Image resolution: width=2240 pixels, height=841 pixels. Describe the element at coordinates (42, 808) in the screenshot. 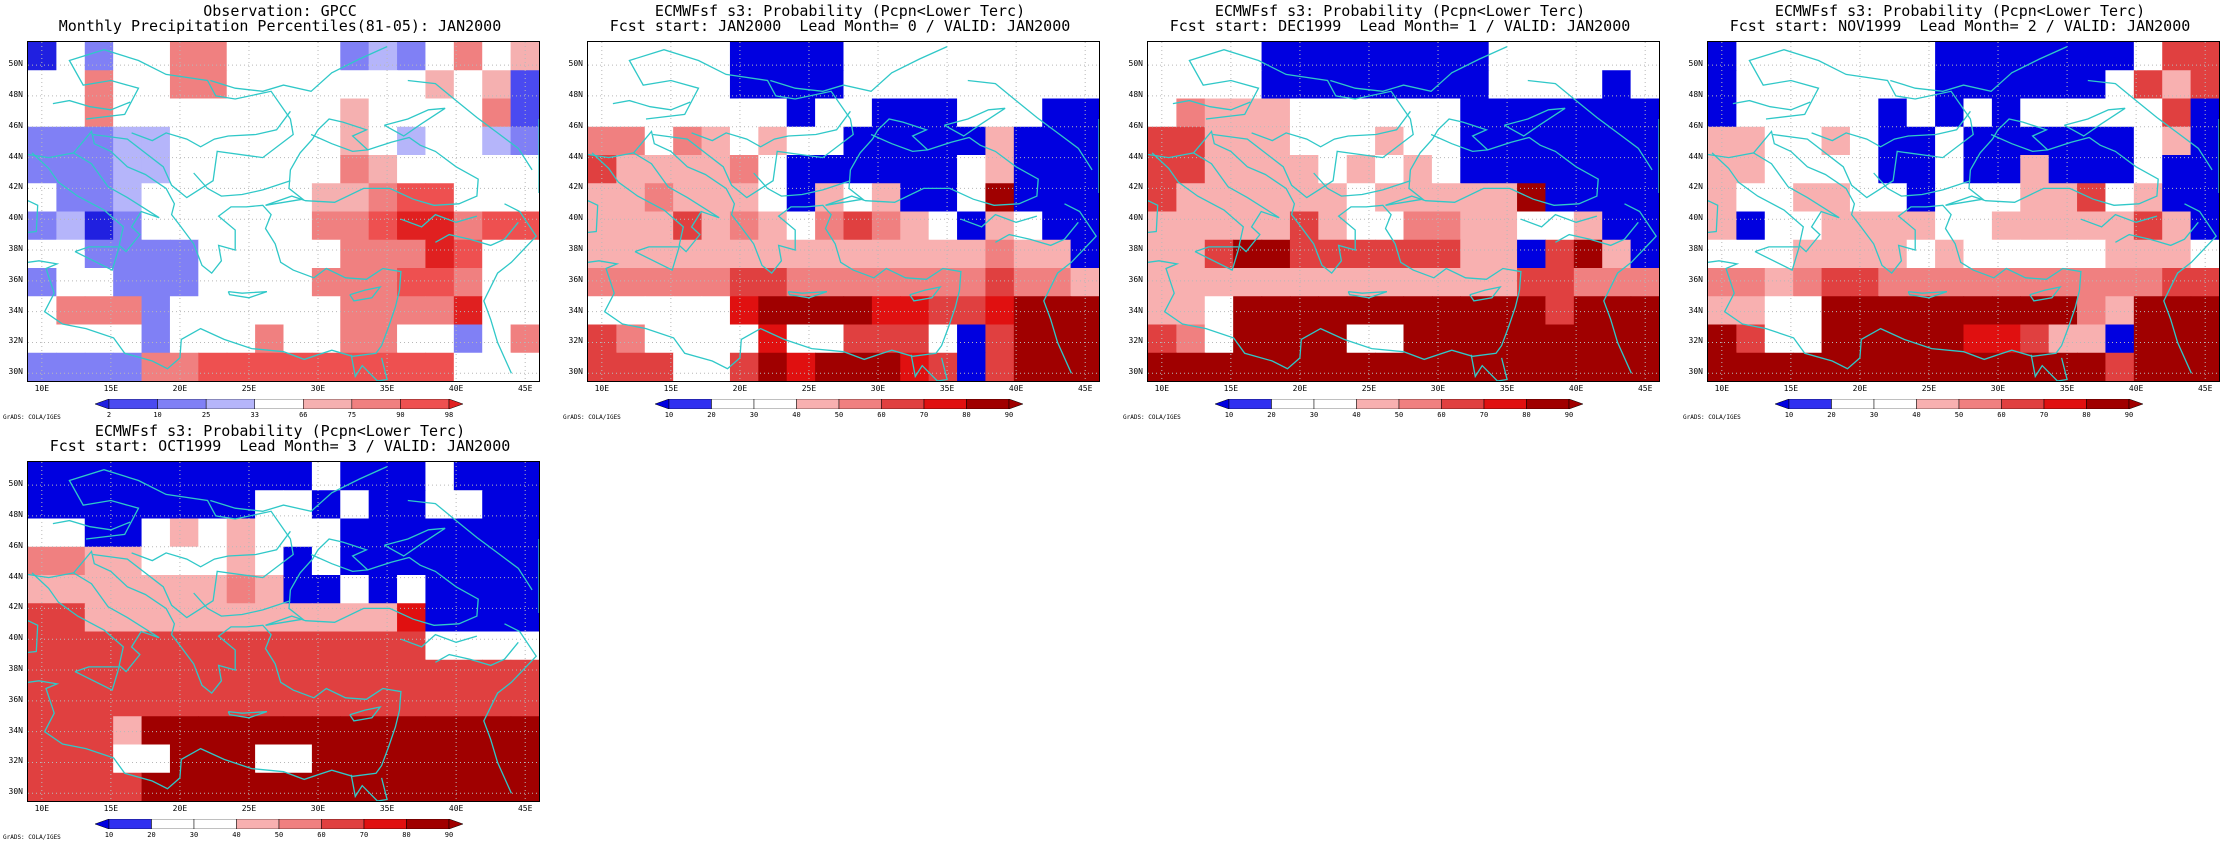

I see `lon-label: 10E` at that location.